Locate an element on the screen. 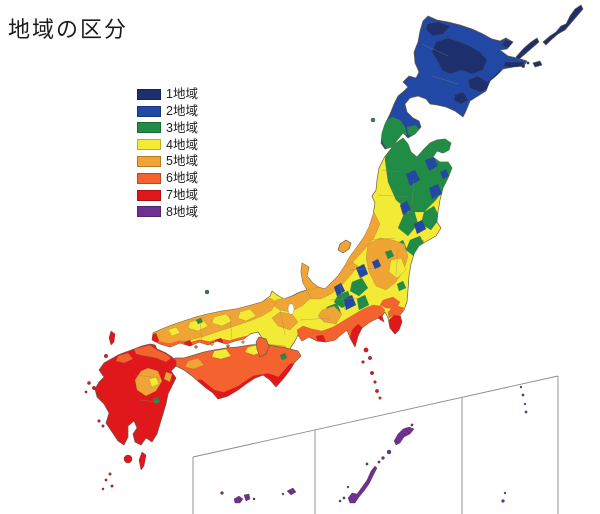  lake-biwa is located at coordinates (291, 309).